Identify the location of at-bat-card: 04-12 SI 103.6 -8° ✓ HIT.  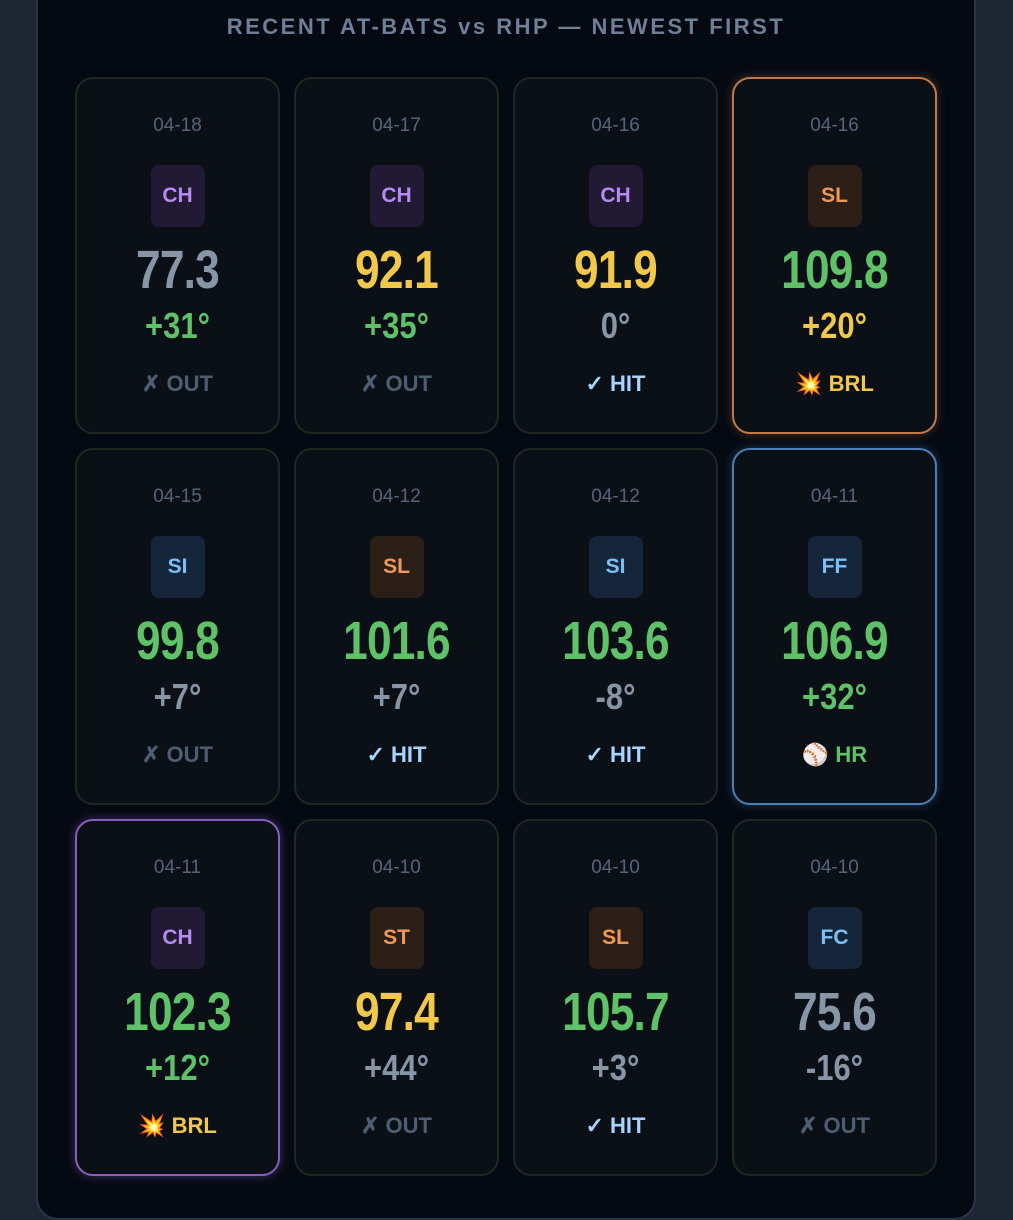
(615, 626).